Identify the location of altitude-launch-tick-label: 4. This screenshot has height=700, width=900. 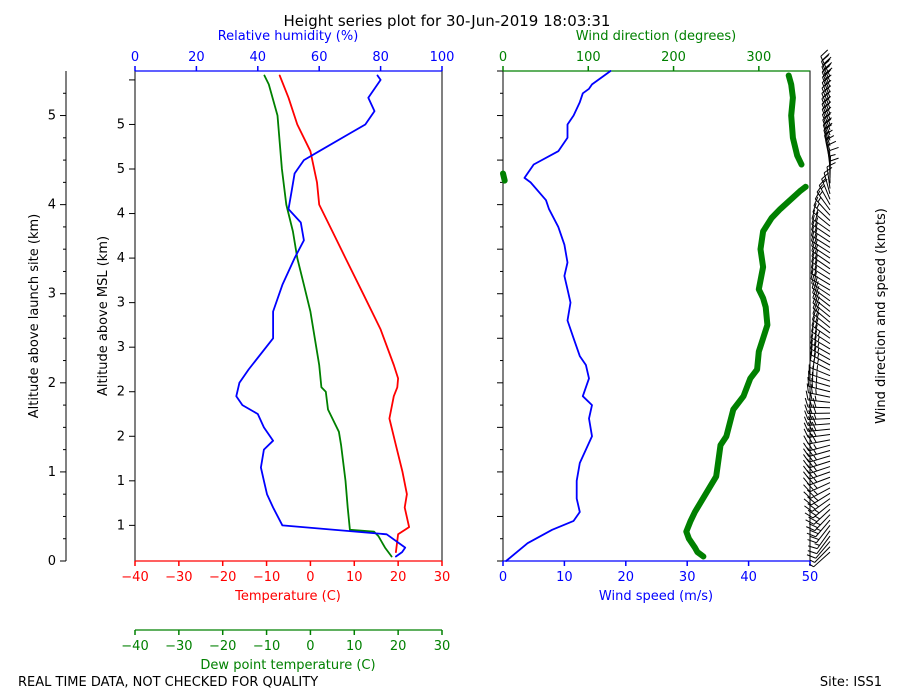
(52, 205).